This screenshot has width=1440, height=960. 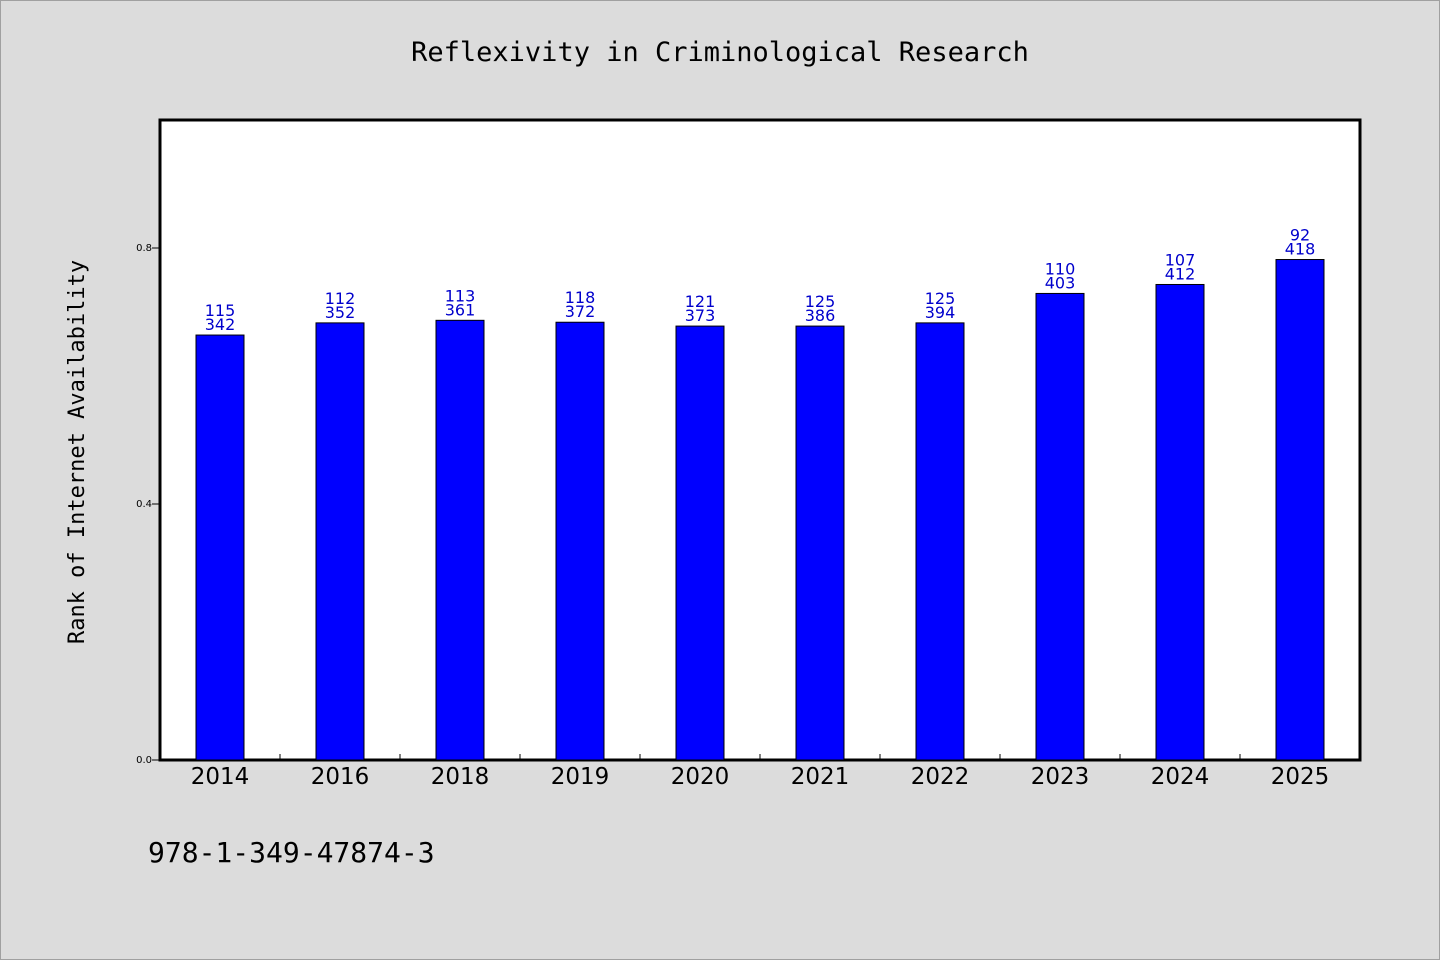 I want to click on x-tick-label: 2019, so click(x=580, y=777).